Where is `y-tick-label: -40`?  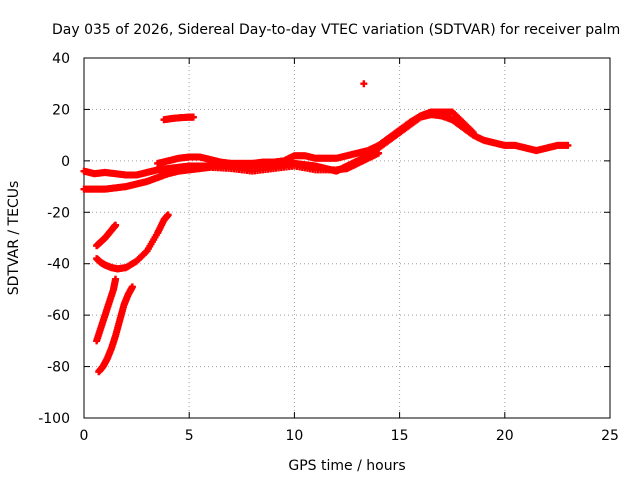 y-tick-label: -40 is located at coordinates (58, 265).